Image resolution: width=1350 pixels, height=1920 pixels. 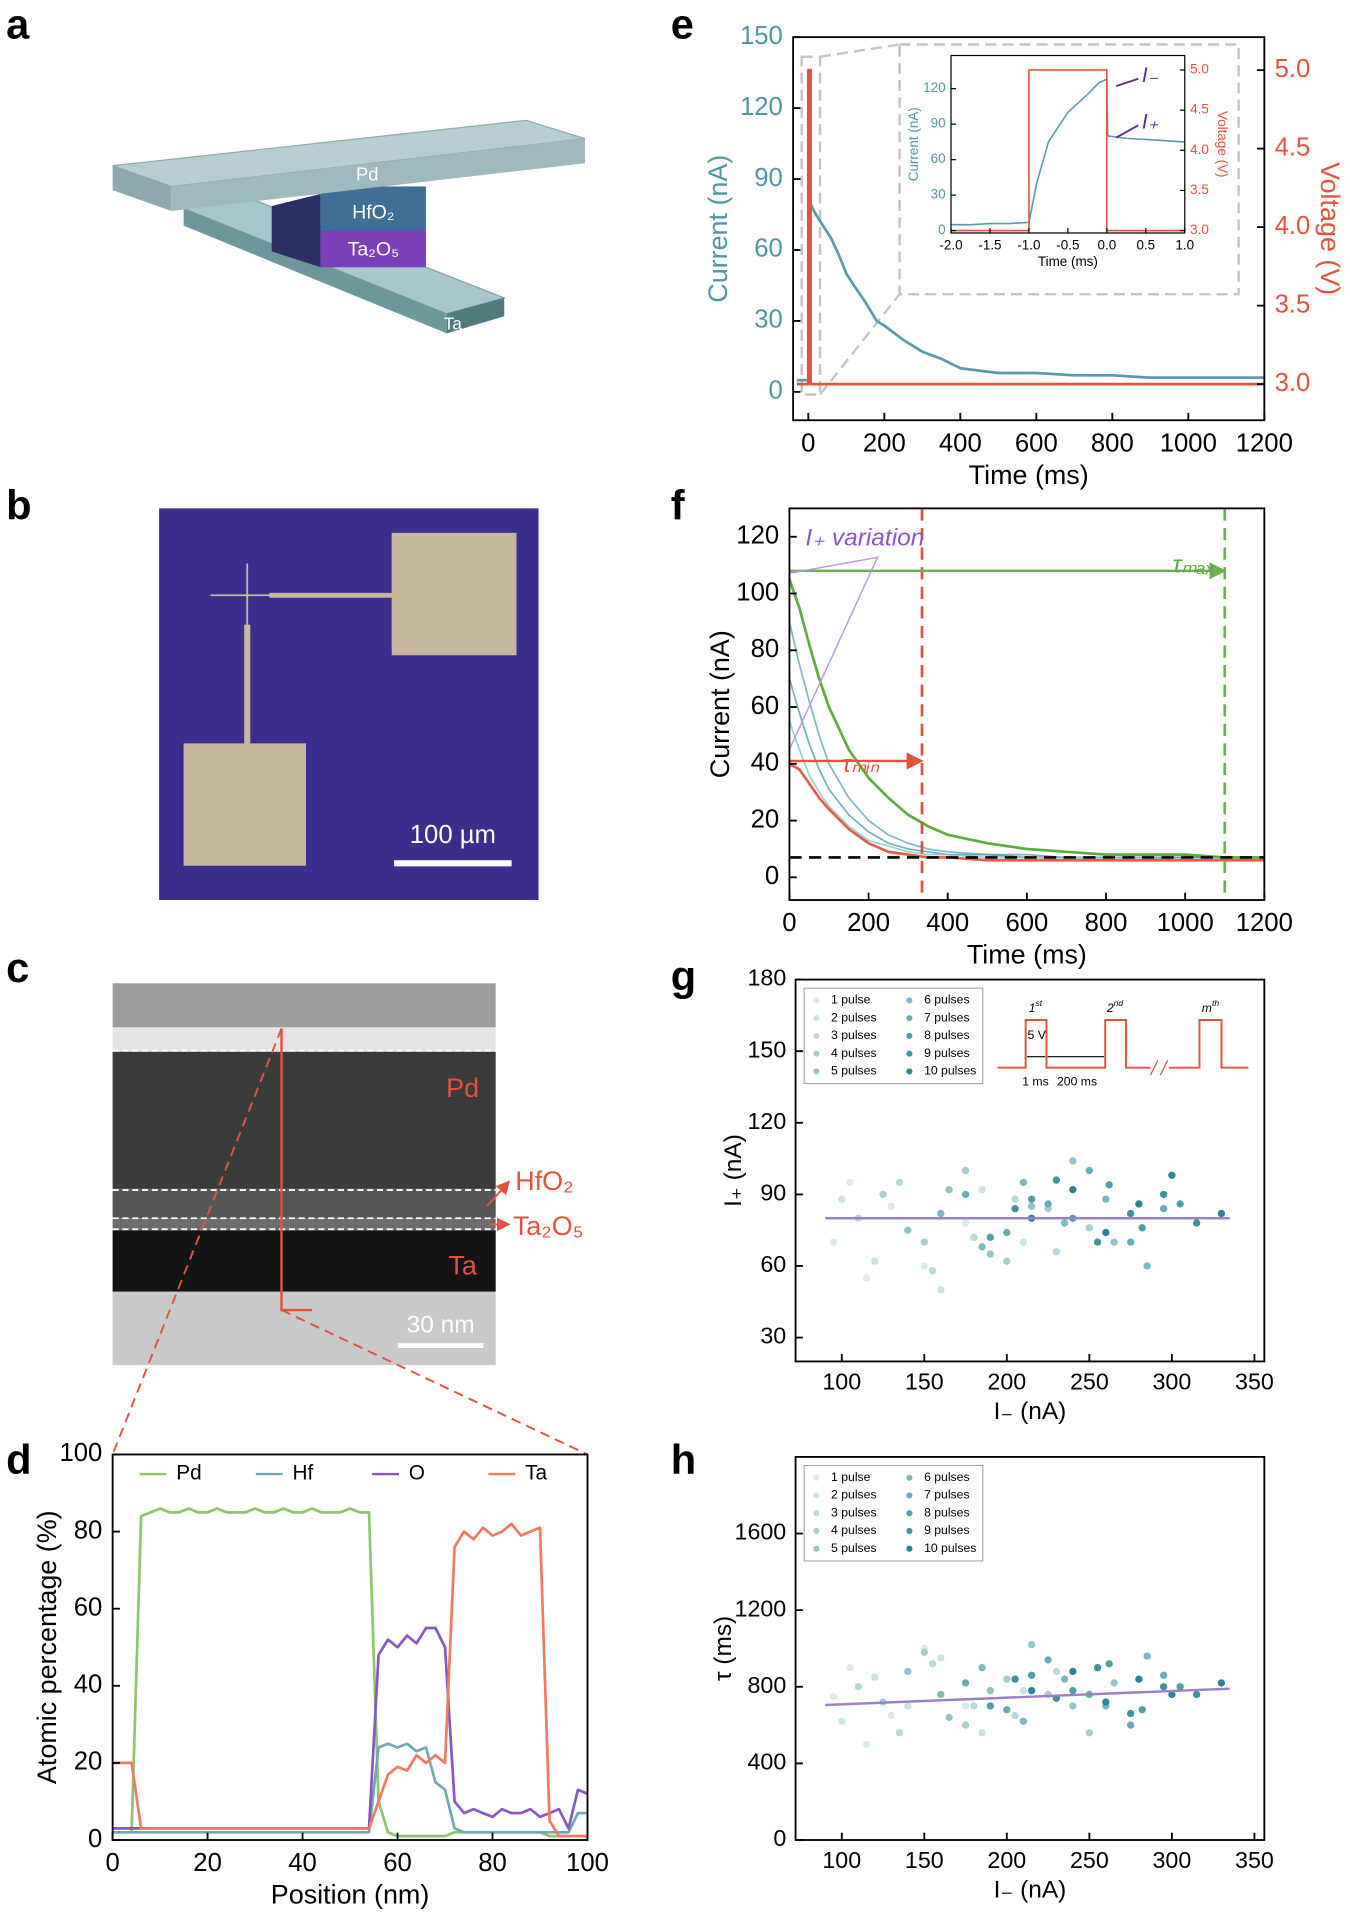 What do you see at coordinates (1035, 1082) in the screenshot?
I see `pulse-label: 1 ms` at bounding box center [1035, 1082].